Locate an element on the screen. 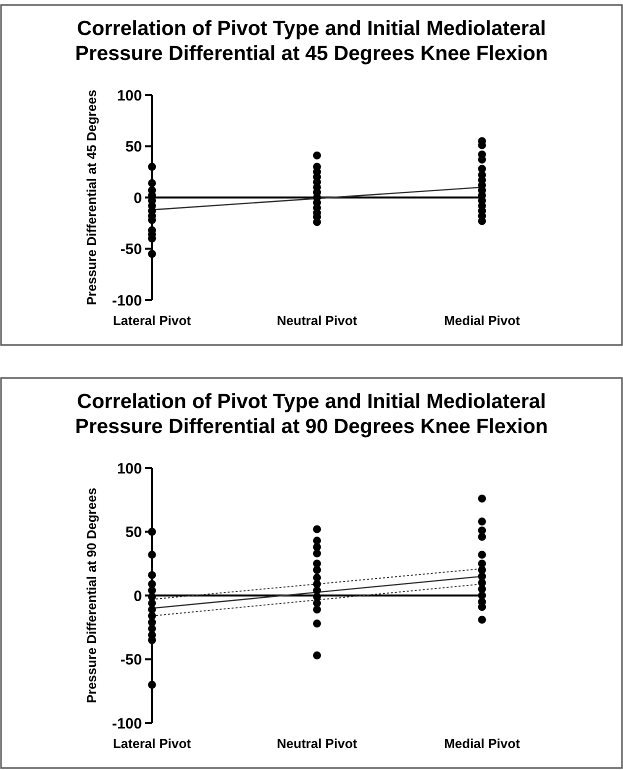 The image size is (623, 770). y-axis-title: Pressure Differential at 90 Degrees is located at coordinates (91, 596).